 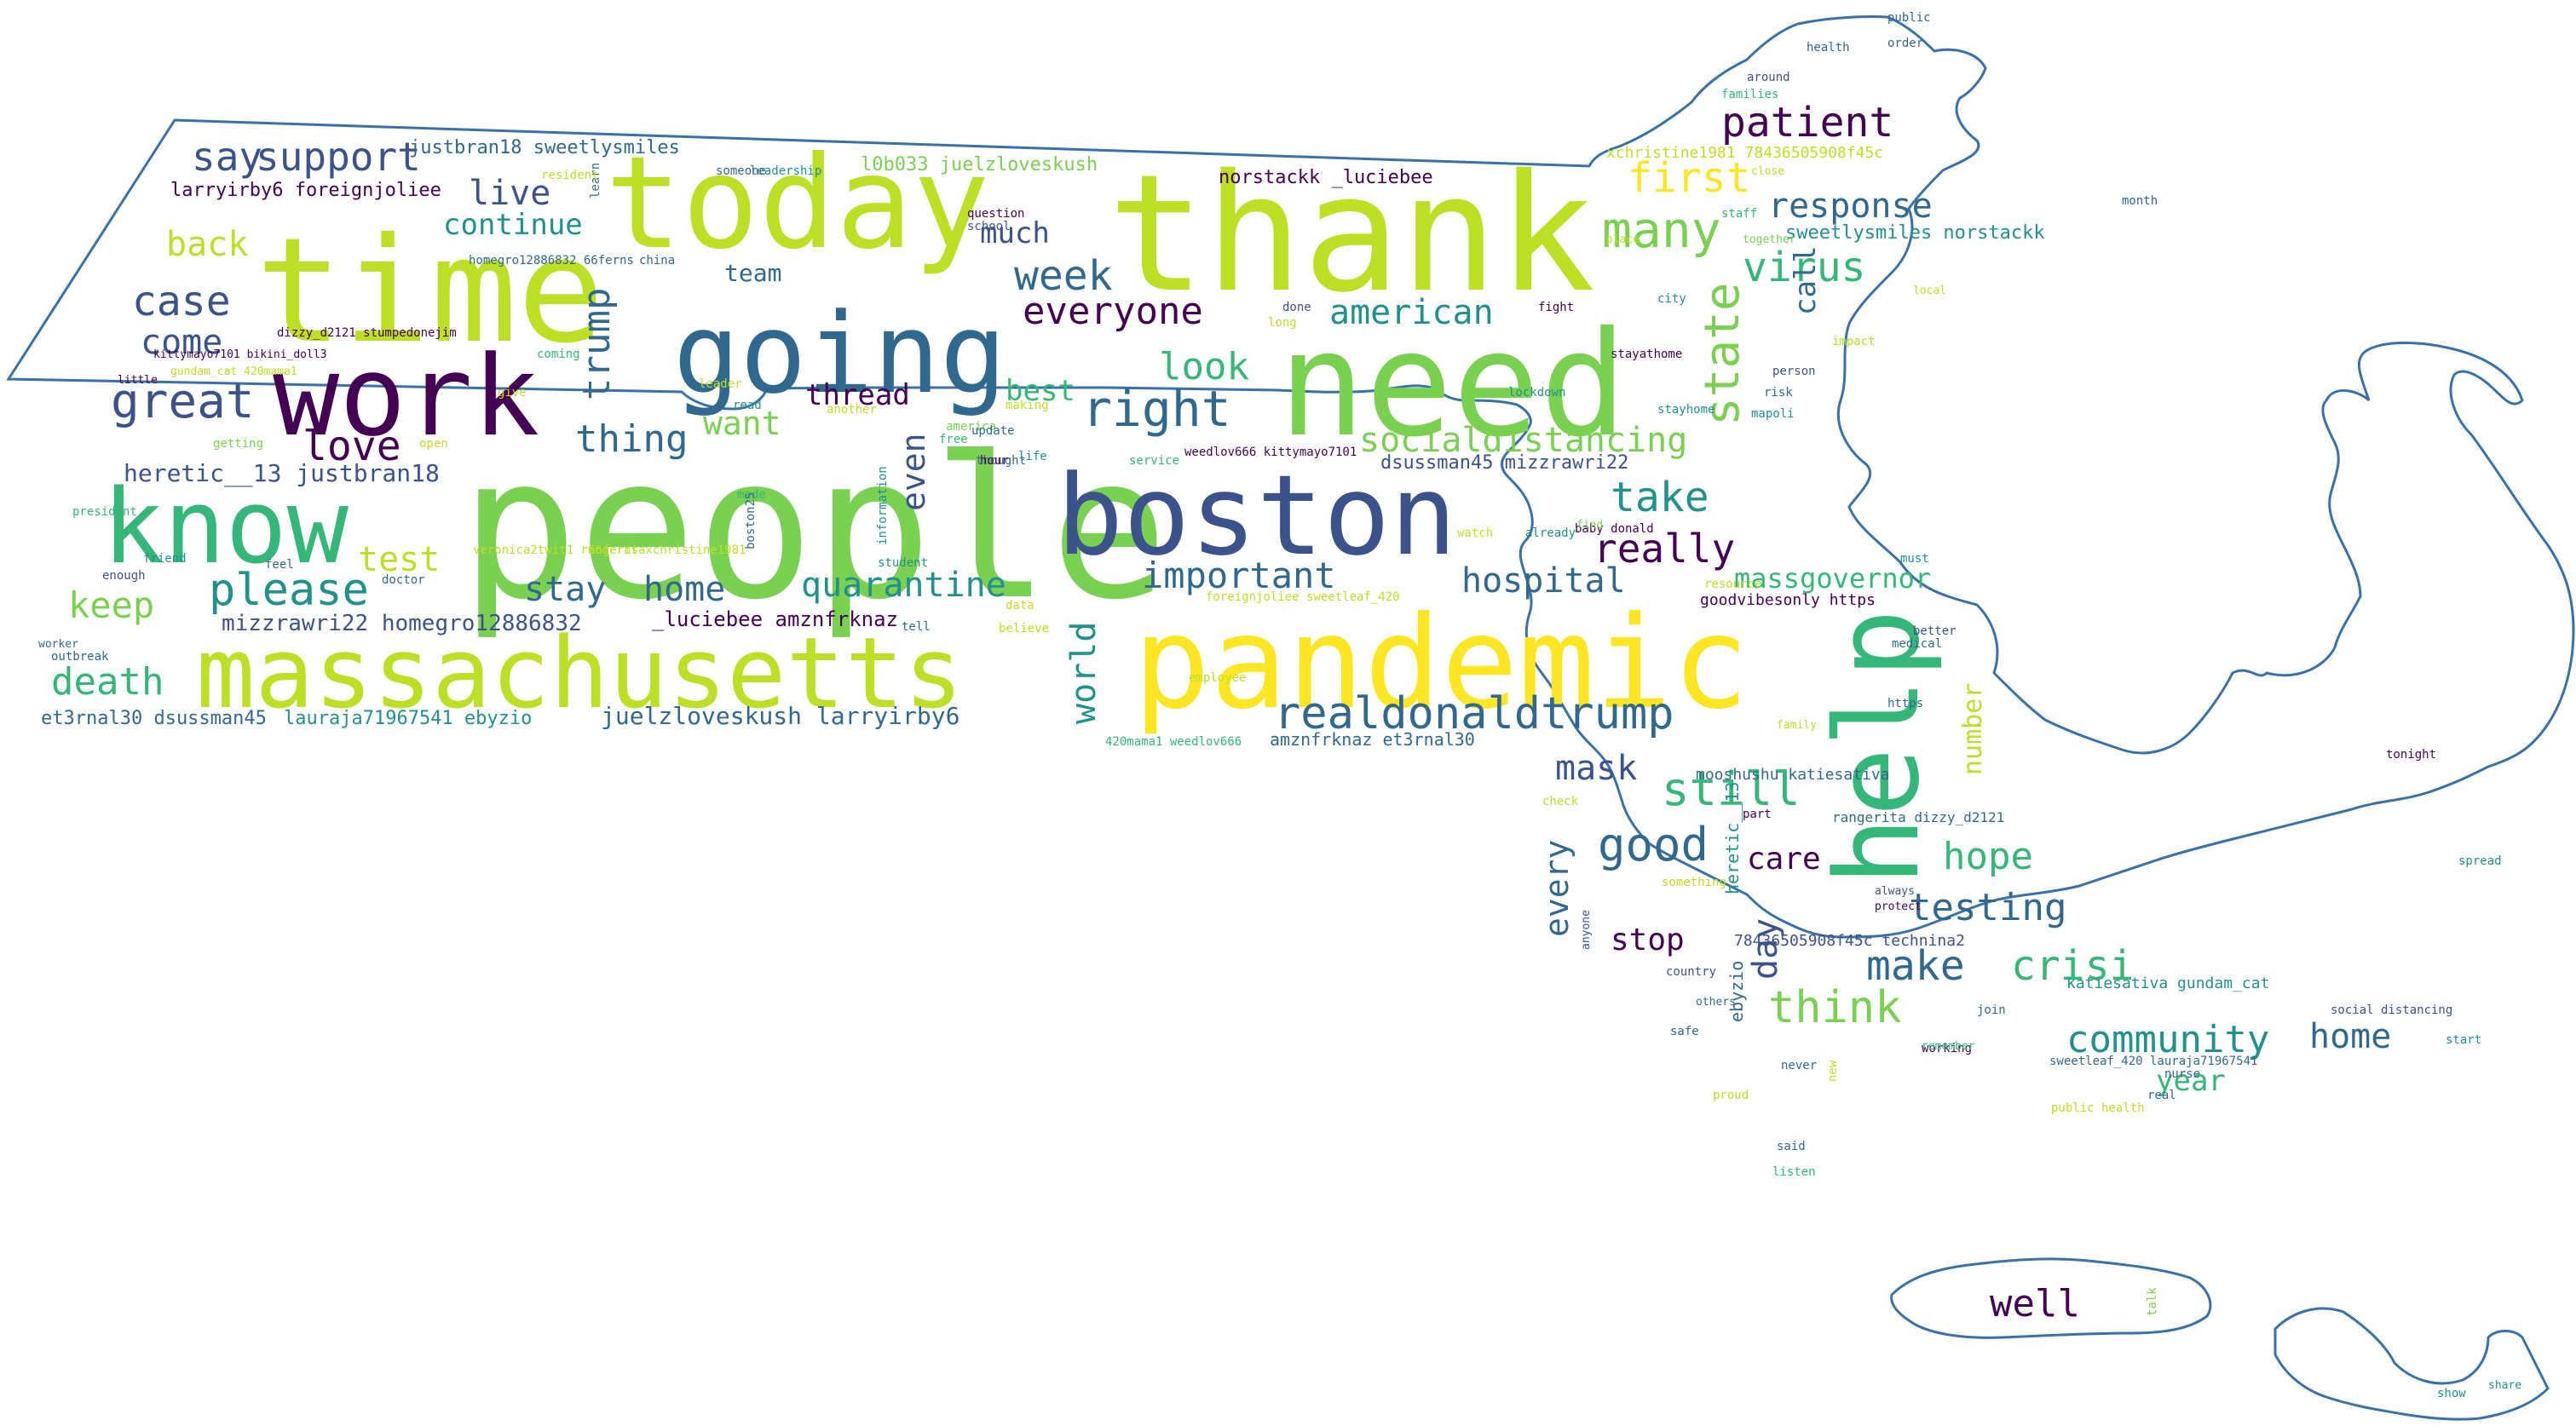 I want to click on word-school: school, so click(x=989, y=227).